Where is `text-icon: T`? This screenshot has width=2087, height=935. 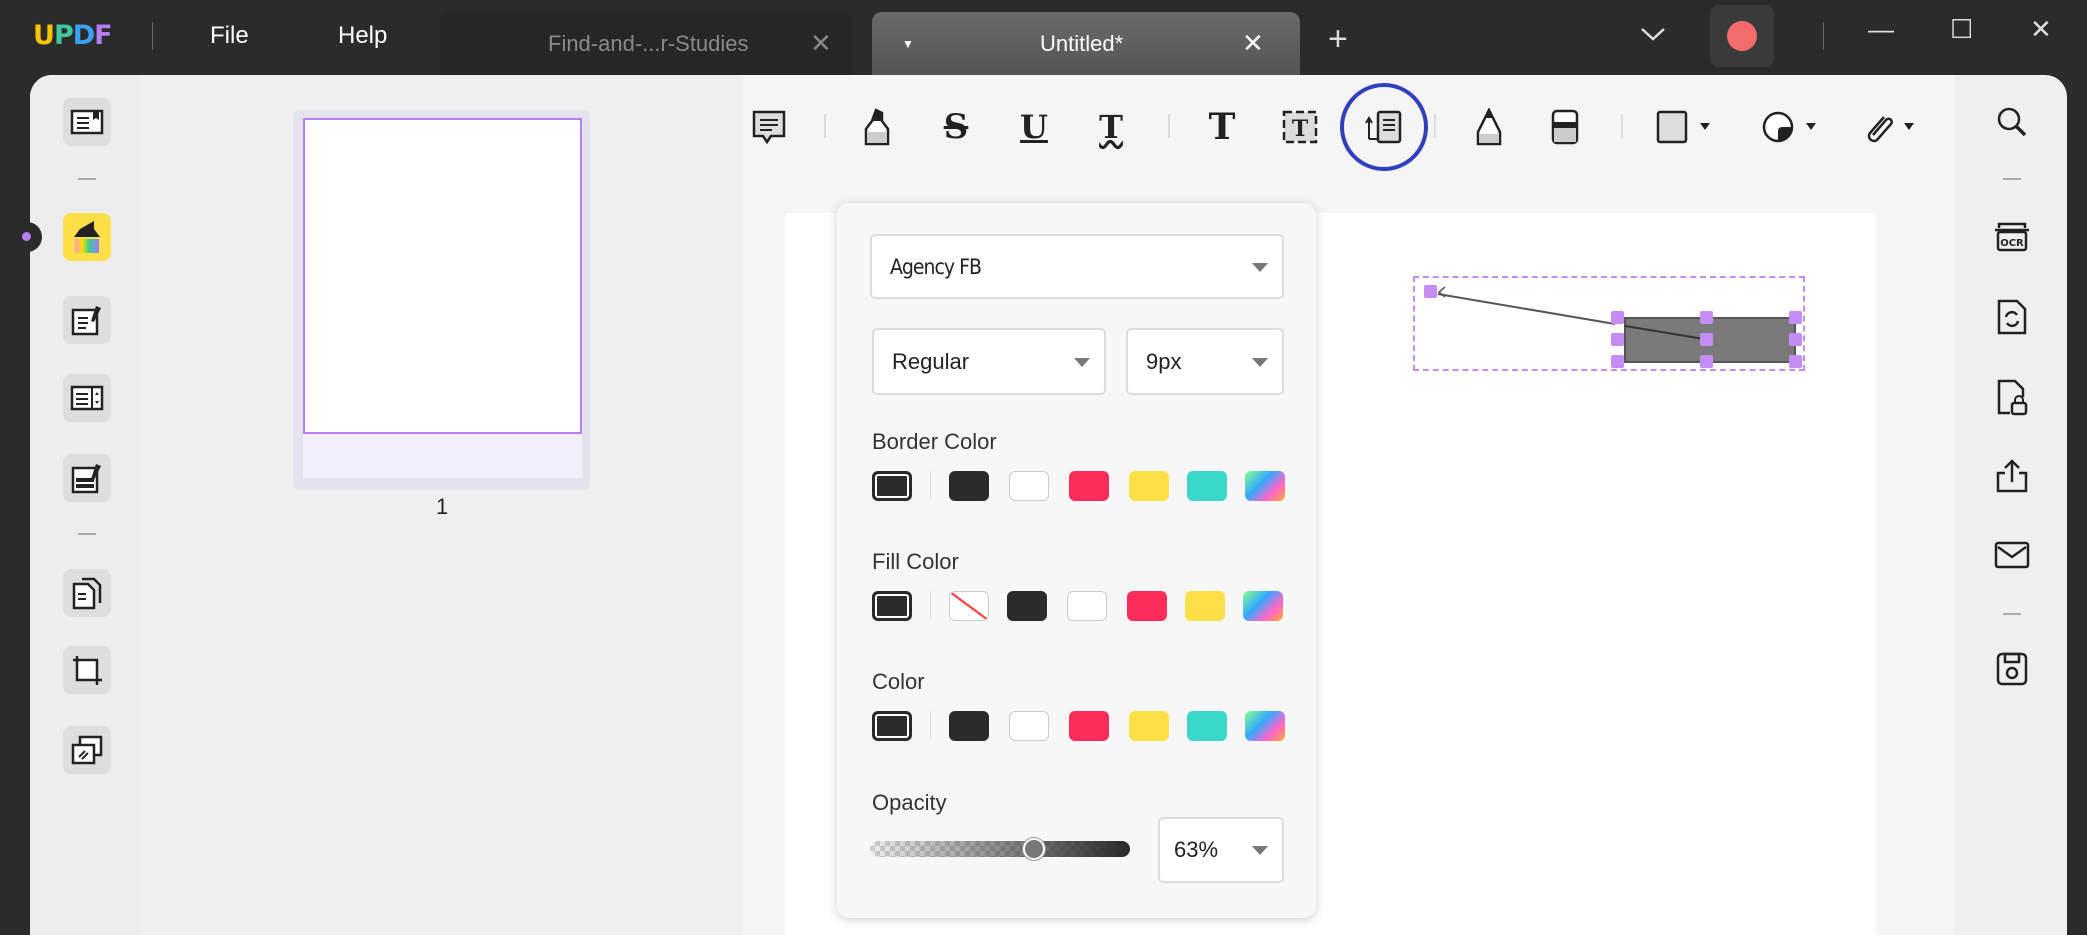
text-icon: T is located at coordinates (1222, 127).